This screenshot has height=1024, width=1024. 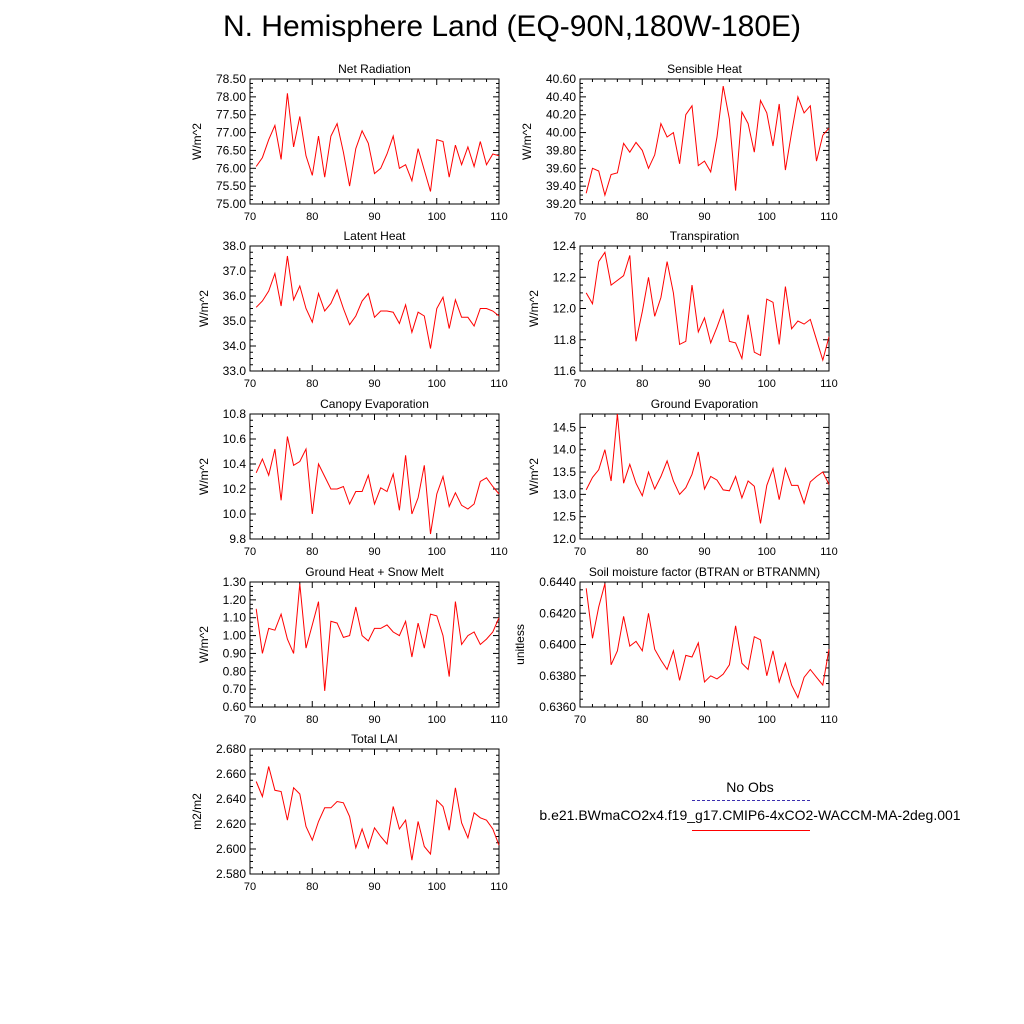 What do you see at coordinates (250, 384) in the screenshot?
I see `panel-3-x-tick-label: 70` at bounding box center [250, 384].